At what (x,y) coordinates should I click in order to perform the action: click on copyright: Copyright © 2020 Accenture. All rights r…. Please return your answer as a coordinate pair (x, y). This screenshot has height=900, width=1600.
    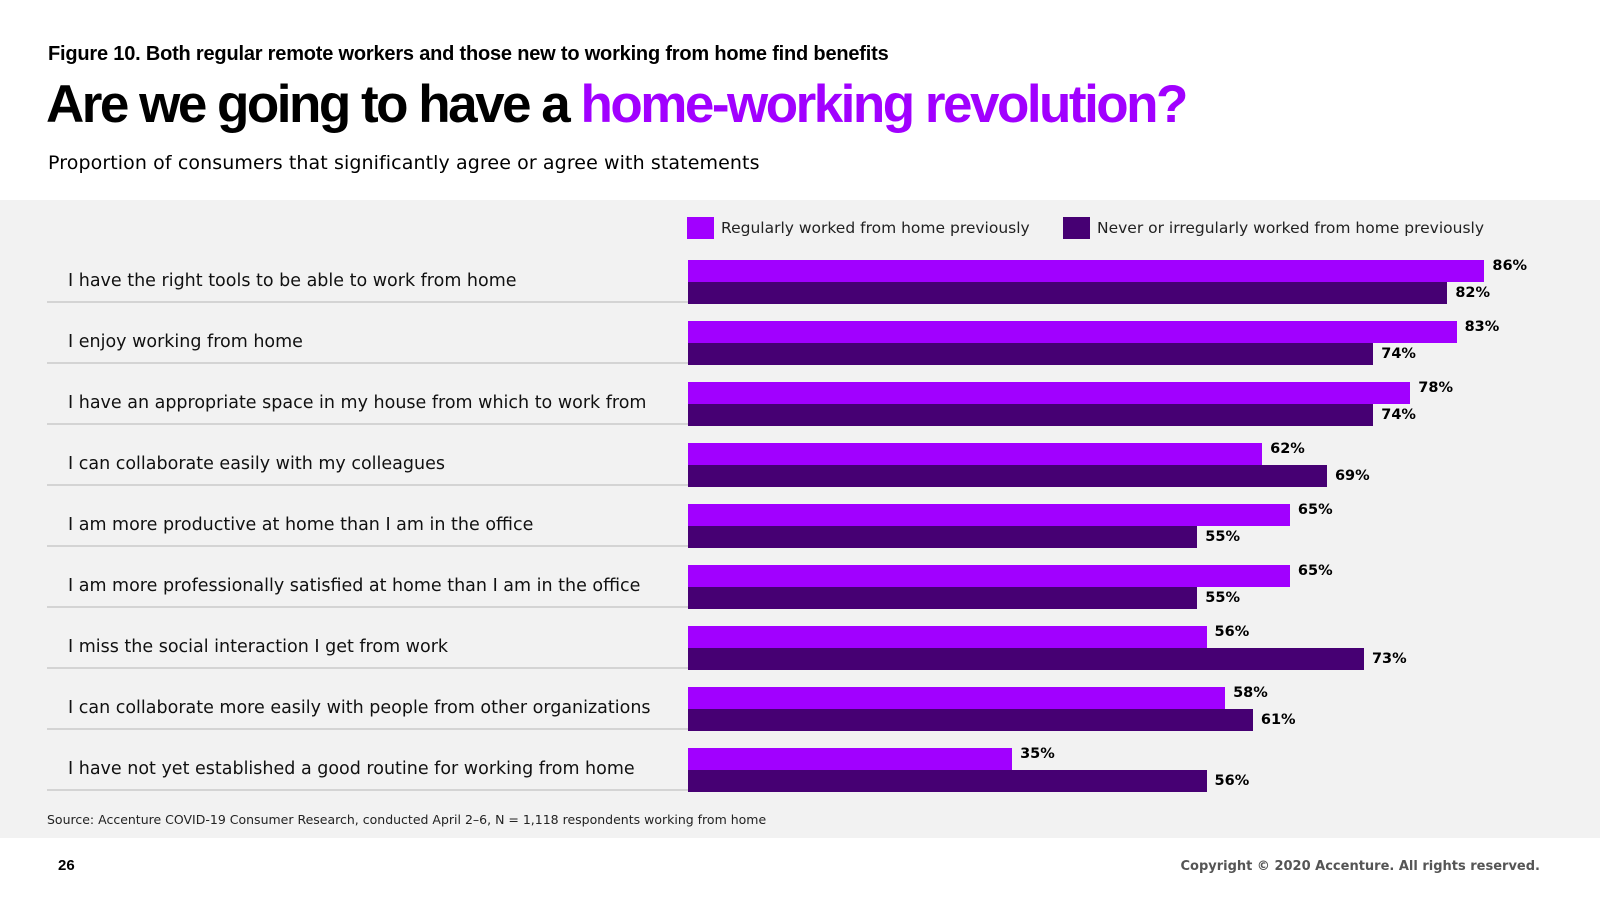
    Looking at the image, I should click on (1360, 866).